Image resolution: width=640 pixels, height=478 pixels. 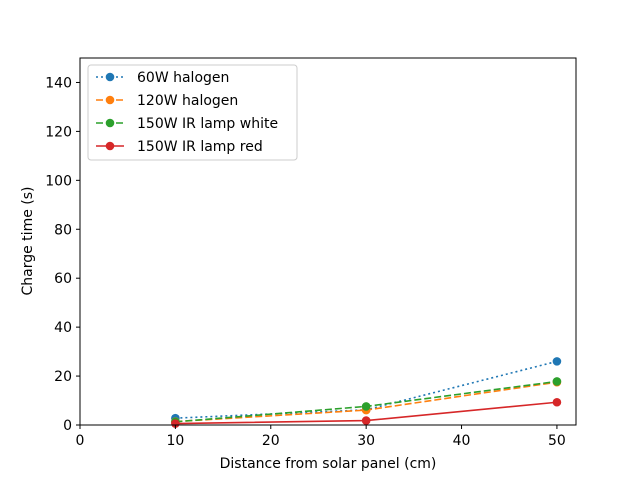 I want to click on x-axis-label: Distance from solar panel (cm), so click(x=328, y=464).